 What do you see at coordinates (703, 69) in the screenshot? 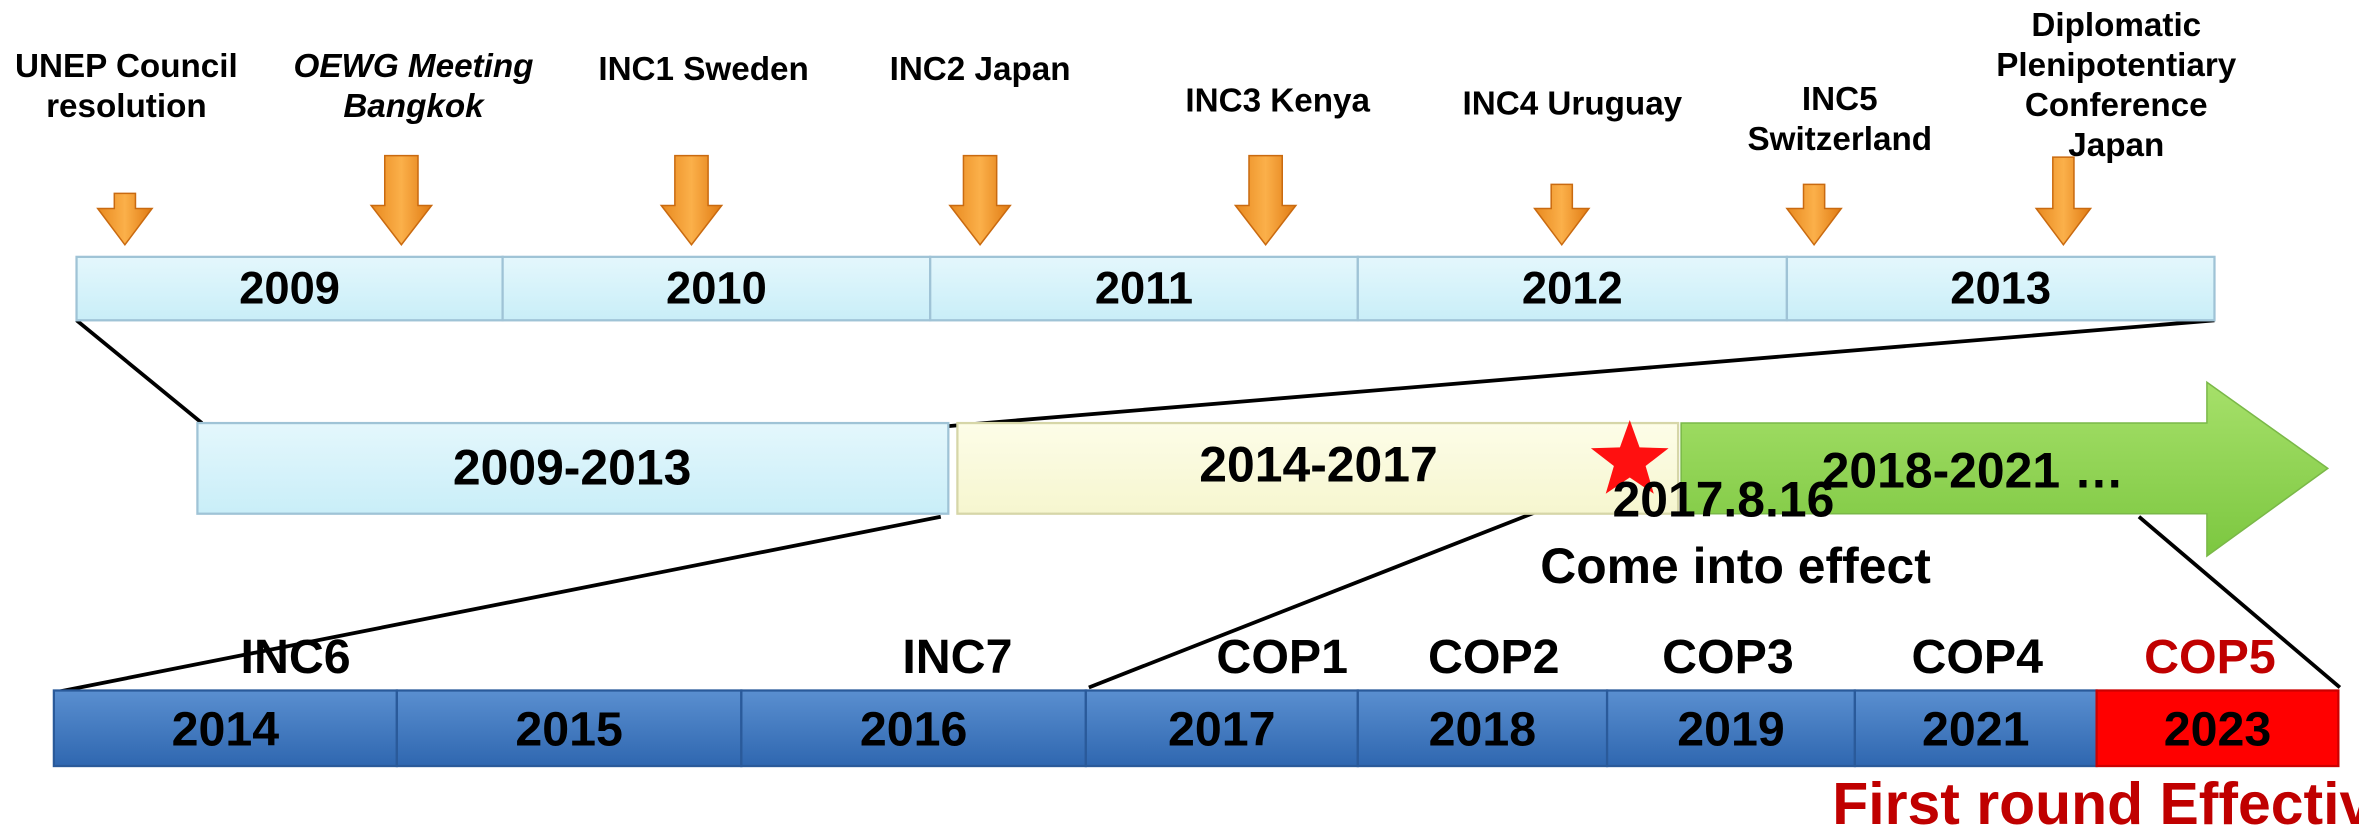
I see `event-label: INC1 Sweden` at bounding box center [703, 69].